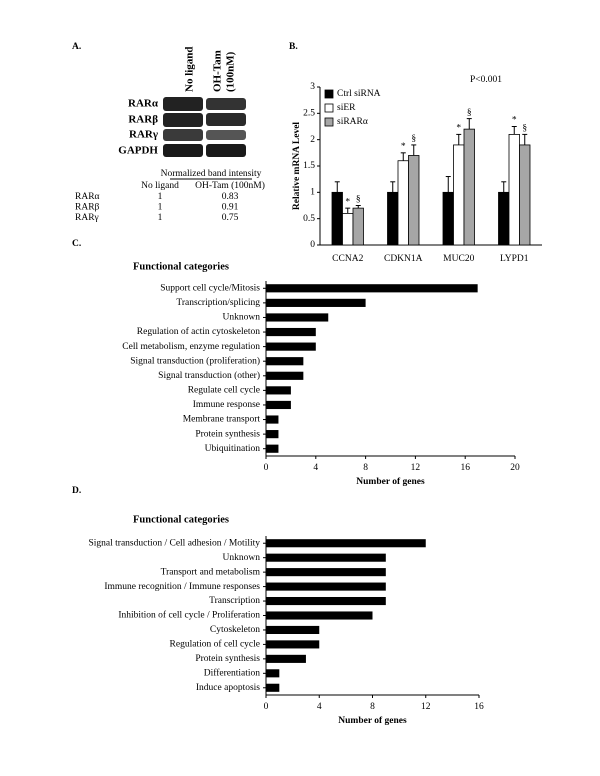 This screenshot has width=600, height=776. I want to click on y-tick-label: Signal transduction (other), so click(209, 375).